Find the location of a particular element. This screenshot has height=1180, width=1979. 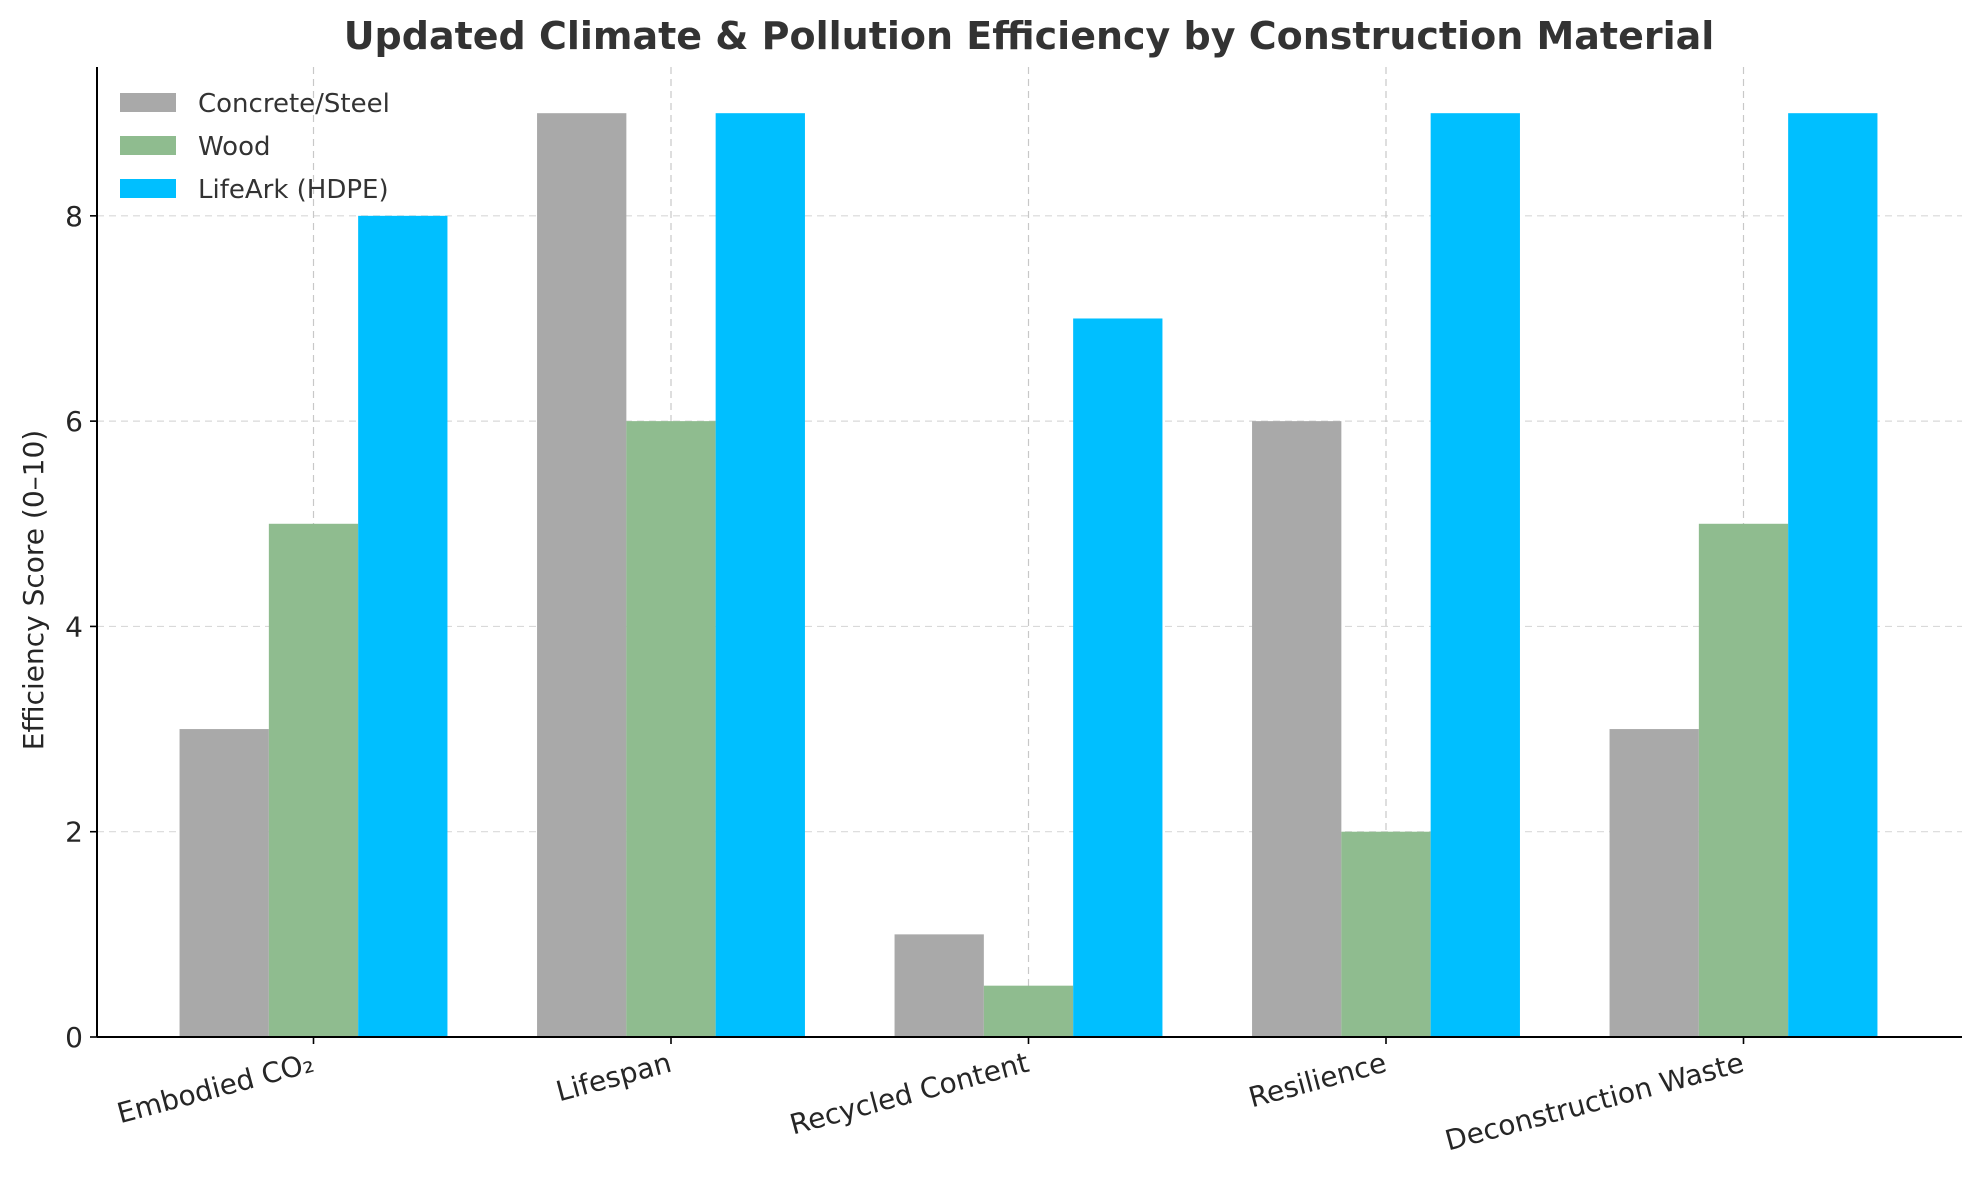

x-tick-label: Recycled Content is located at coordinates (909, 1094).